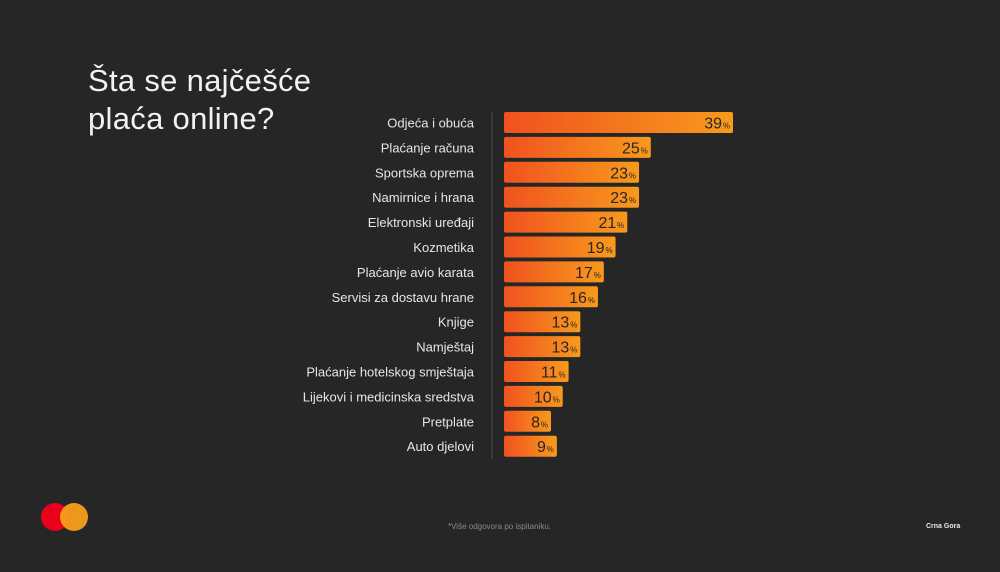 This screenshot has width=1000, height=572. Describe the element at coordinates (443, 247) in the screenshot. I see `category-label: Kozmetika` at that location.